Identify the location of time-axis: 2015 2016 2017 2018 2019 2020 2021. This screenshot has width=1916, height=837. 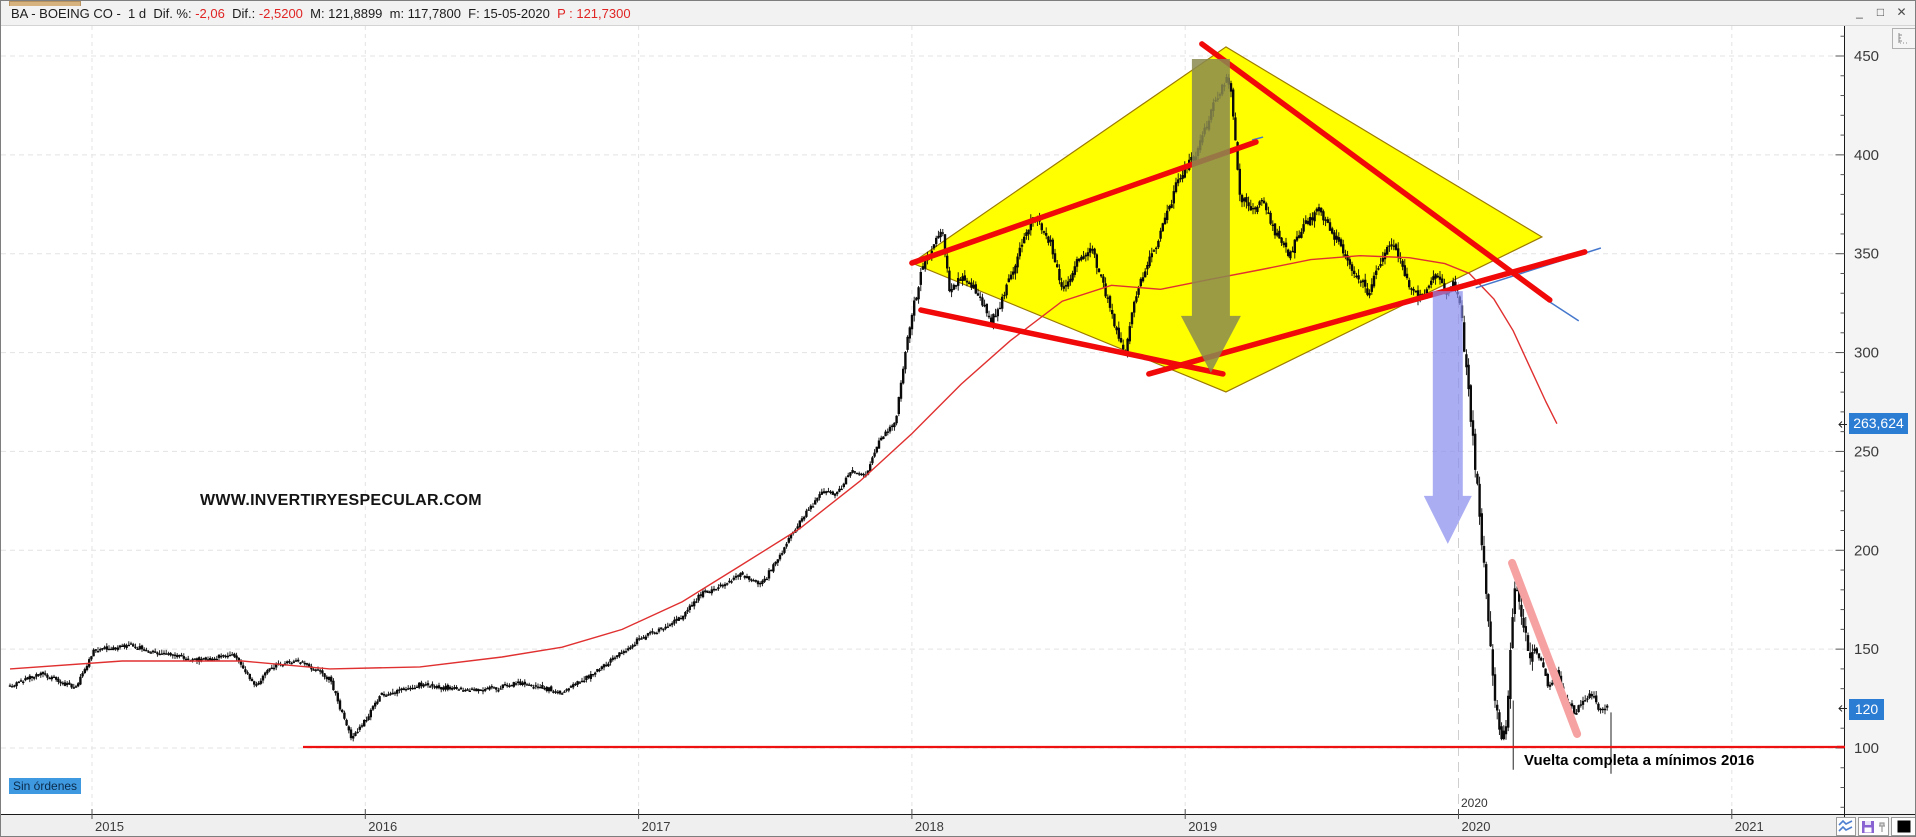
(958, 821).